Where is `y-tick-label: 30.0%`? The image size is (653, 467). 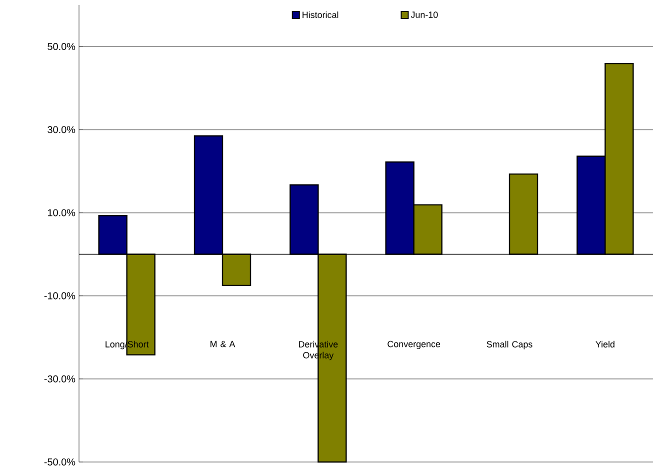 y-tick-label: 30.0% is located at coordinates (62, 130).